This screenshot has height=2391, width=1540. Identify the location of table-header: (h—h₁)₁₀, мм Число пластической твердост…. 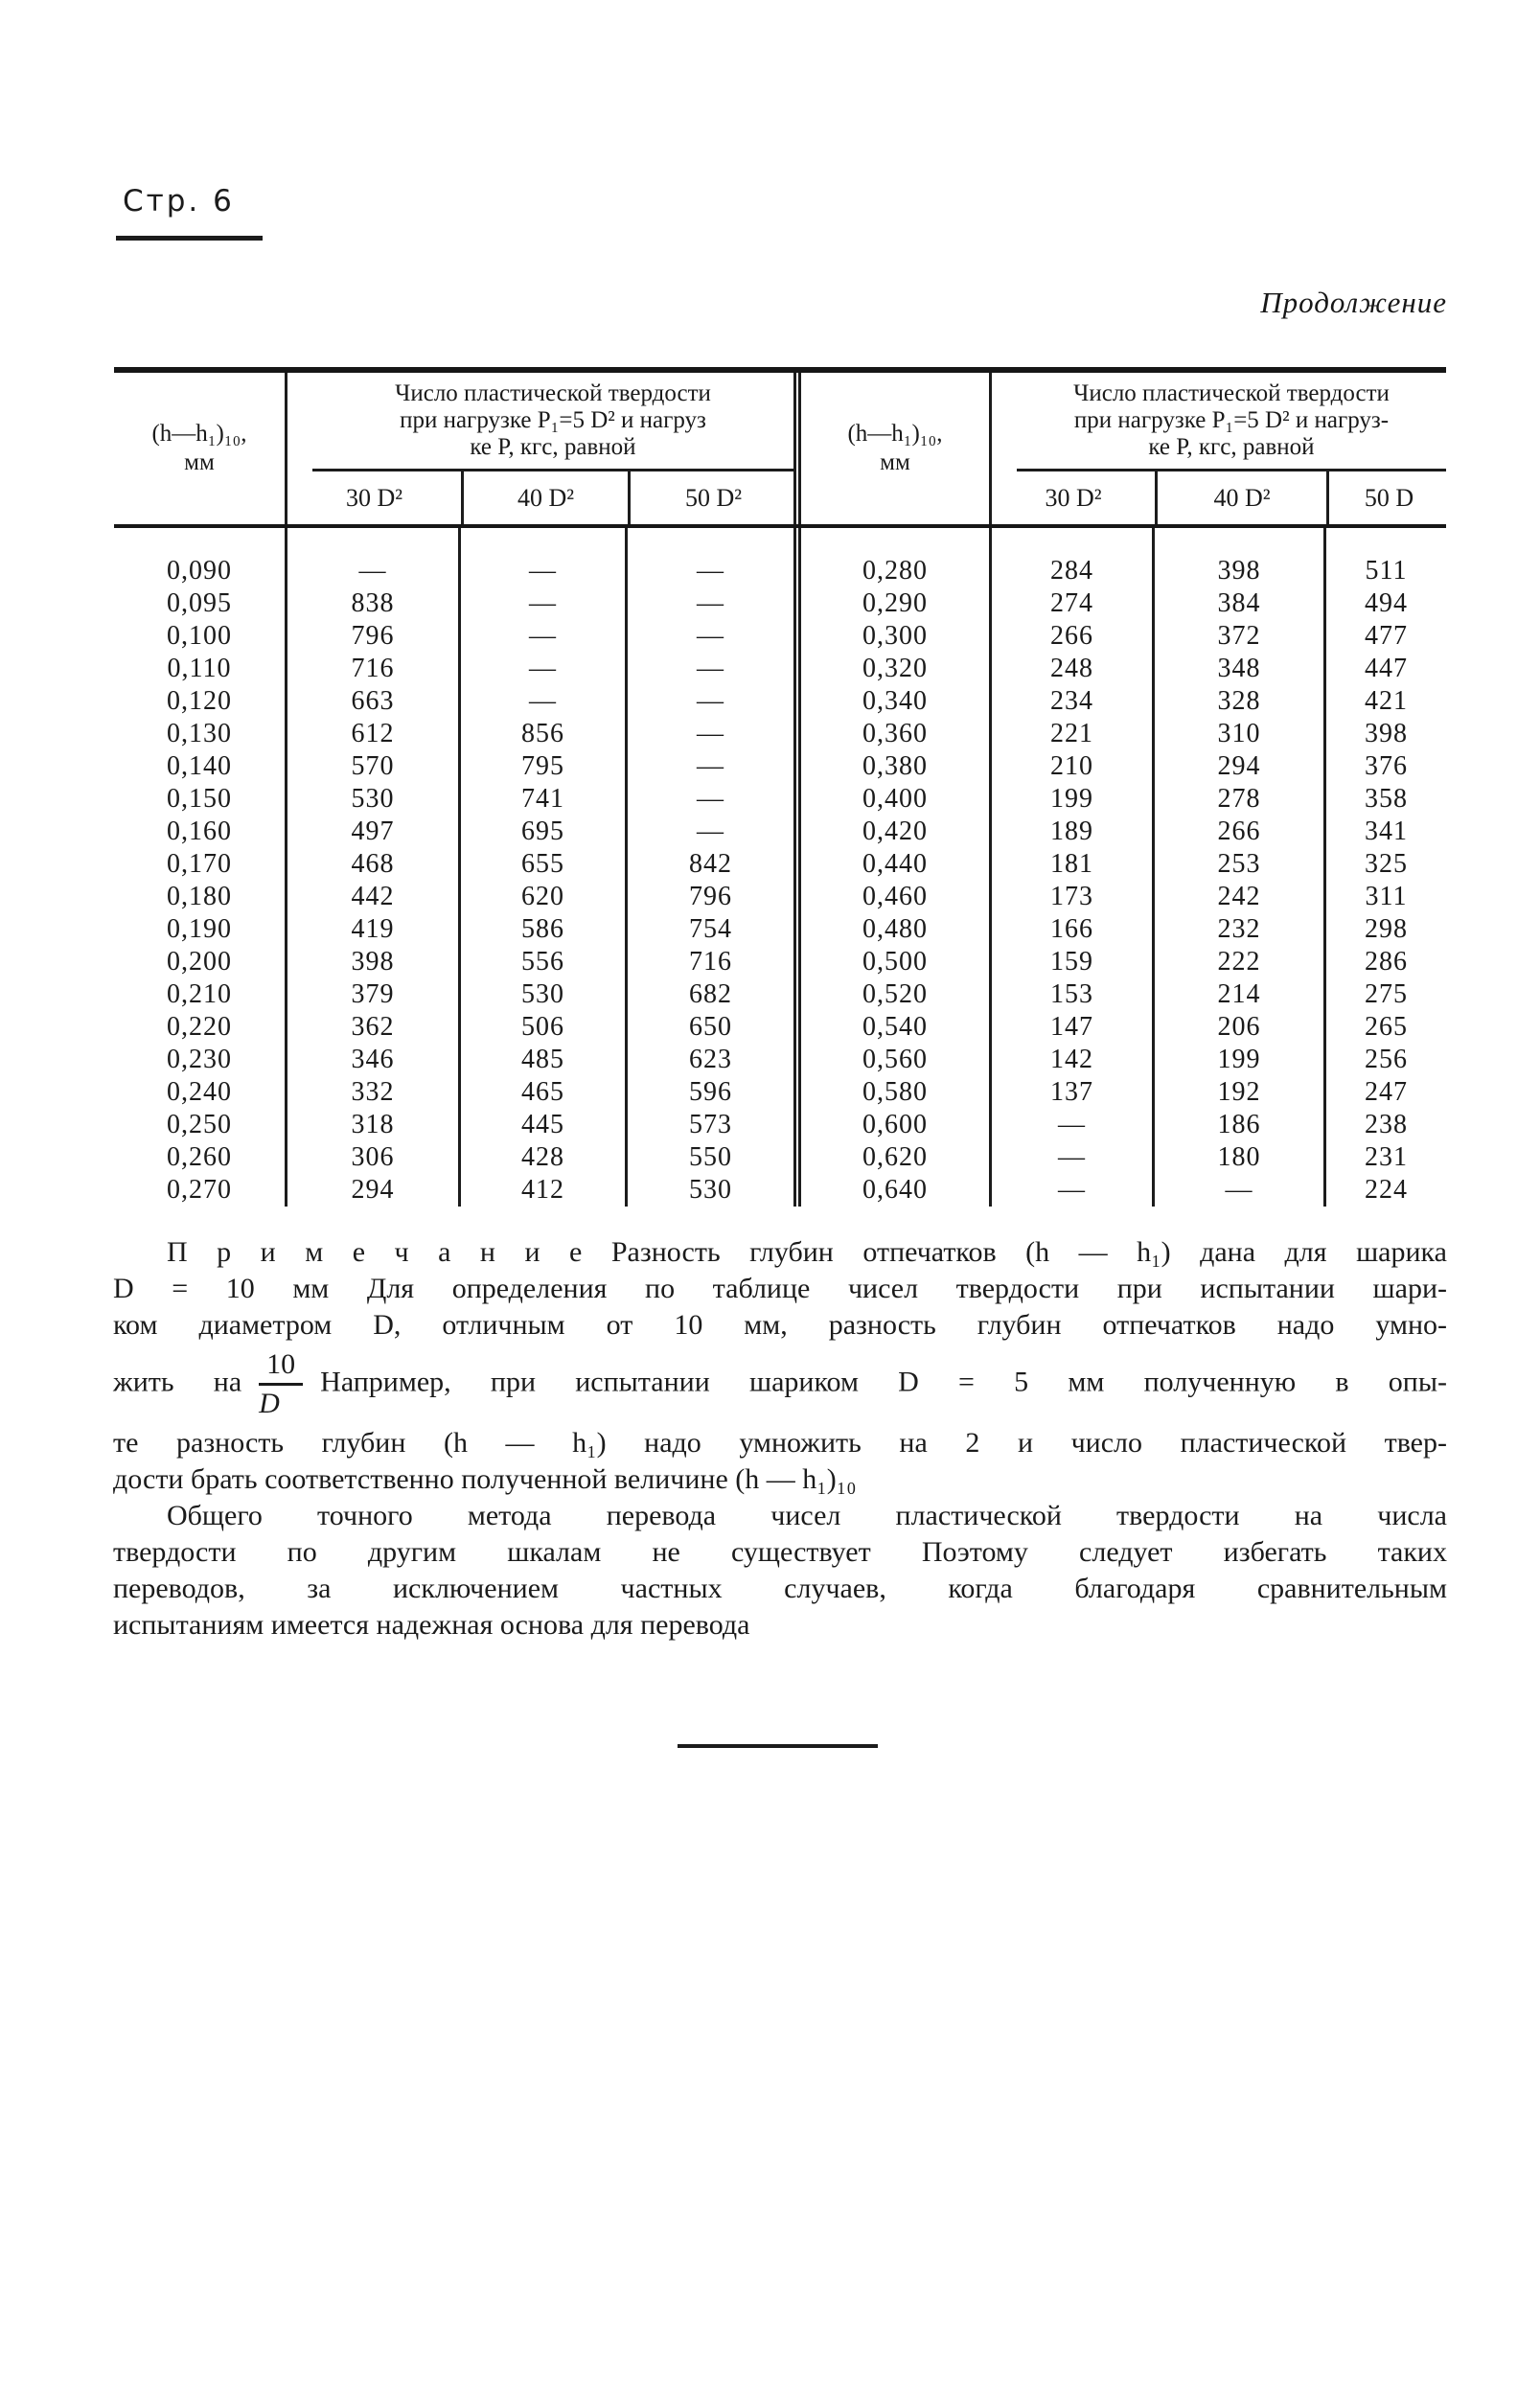
(780, 450).